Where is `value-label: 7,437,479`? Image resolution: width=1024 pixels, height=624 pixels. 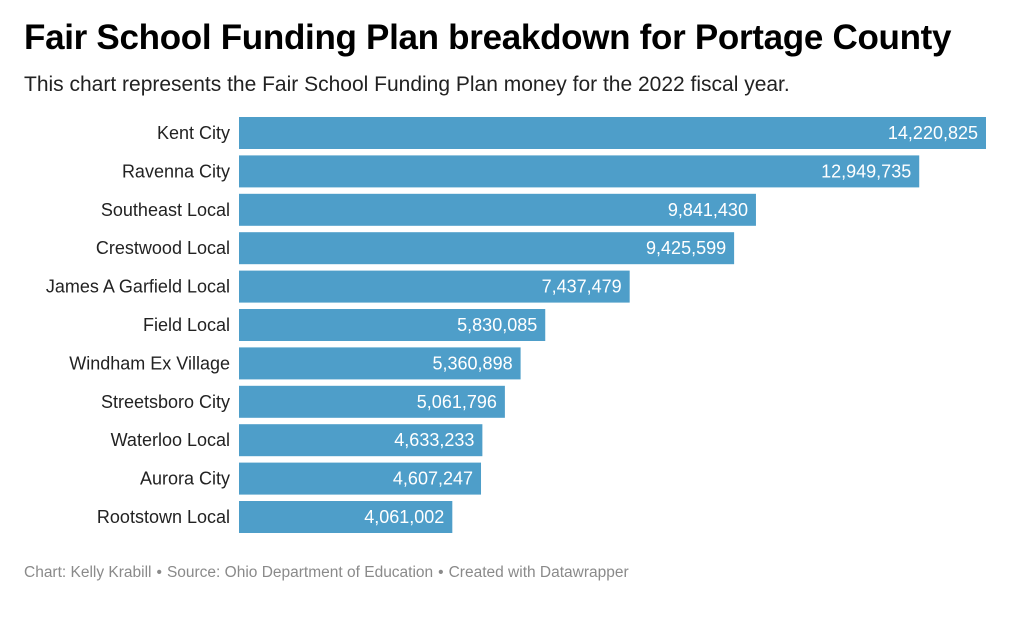
value-label: 7,437,479 is located at coordinates (582, 287).